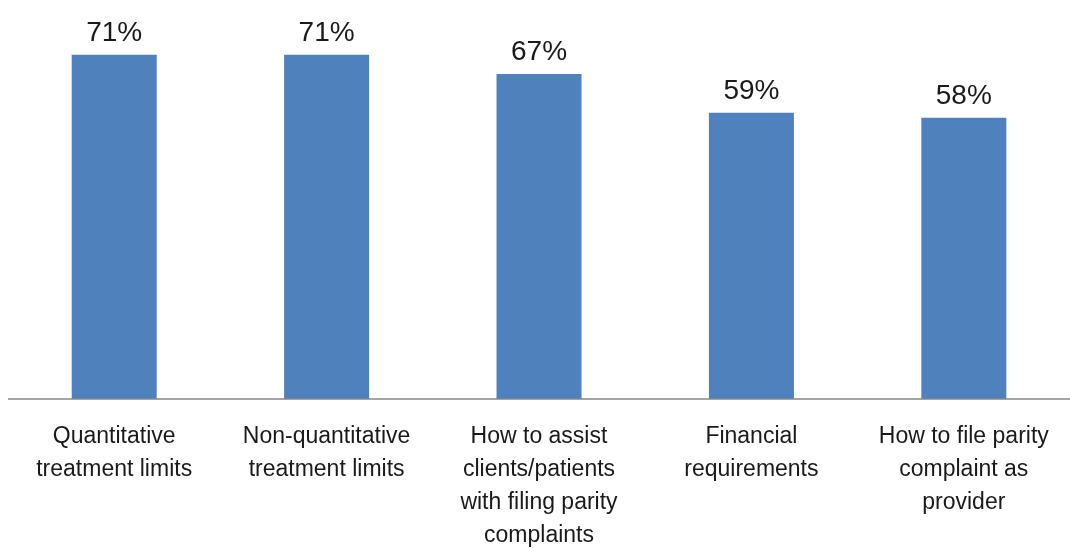 The image size is (1070, 548). What do you see at coordinates (963, 94) in the screenshot?
I see `data-label: 58%` at bounding box center [963, 94].